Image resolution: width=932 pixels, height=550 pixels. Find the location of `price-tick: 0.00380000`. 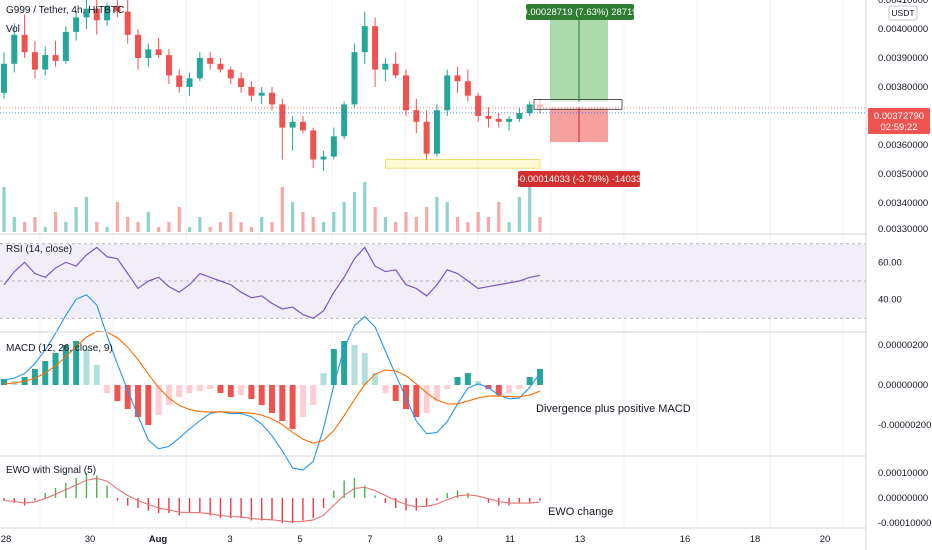

price-tick: 0.00380000 is located at coordinates (903, 87).